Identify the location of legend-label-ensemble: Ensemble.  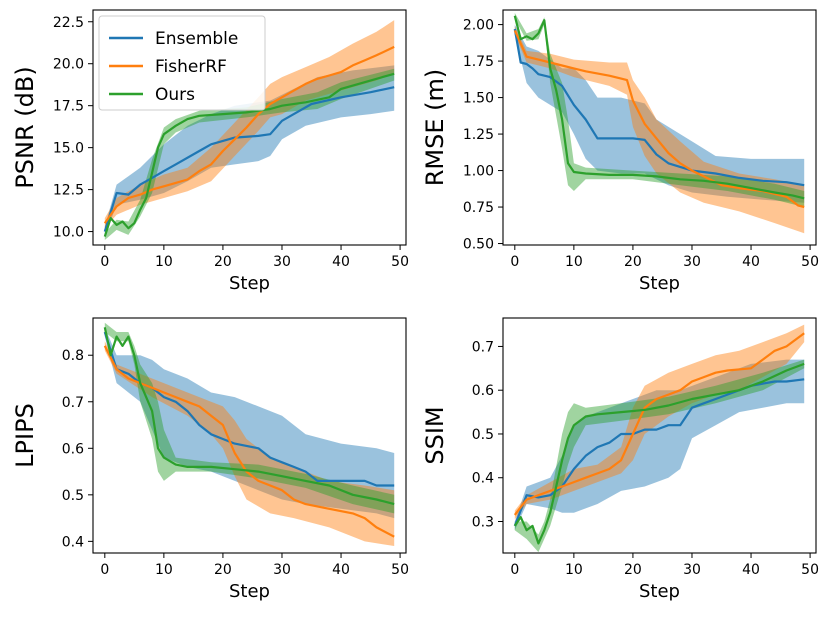
(196, 39).